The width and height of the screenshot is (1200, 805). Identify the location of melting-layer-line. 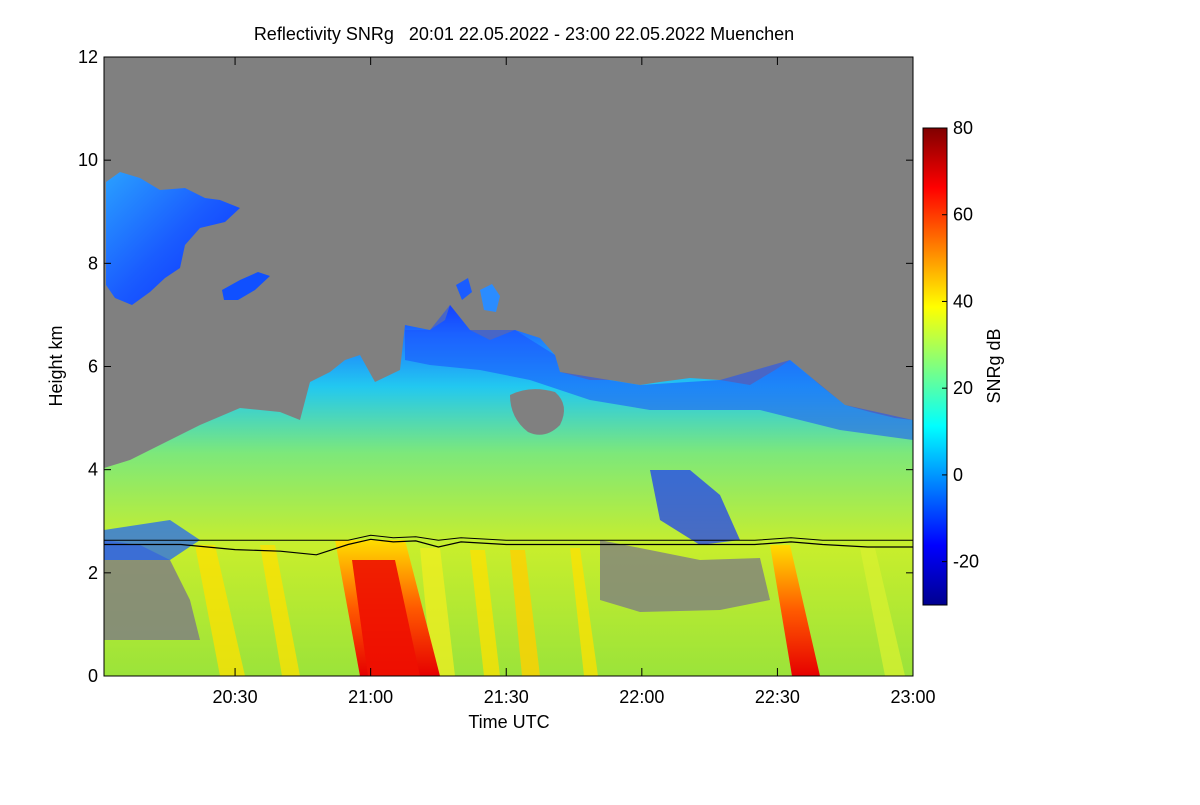
(508, 547).